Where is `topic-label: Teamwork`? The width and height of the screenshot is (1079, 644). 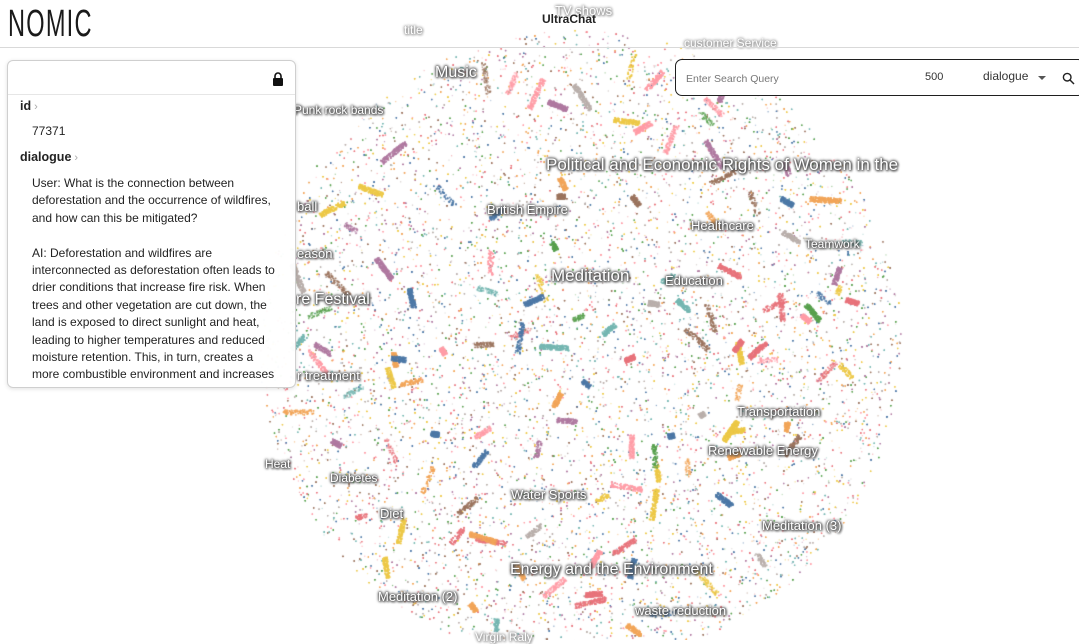
topic-label: Teamwork is located at coordinates (832, 244).